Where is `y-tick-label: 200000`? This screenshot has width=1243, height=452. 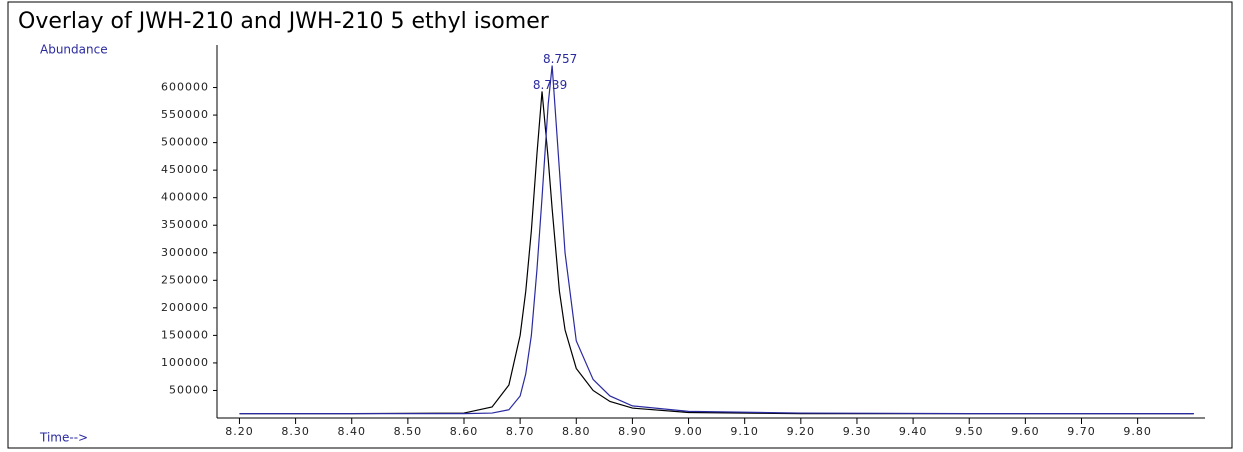 y-tick-label: 200000 is located at coordinates (185, 307).